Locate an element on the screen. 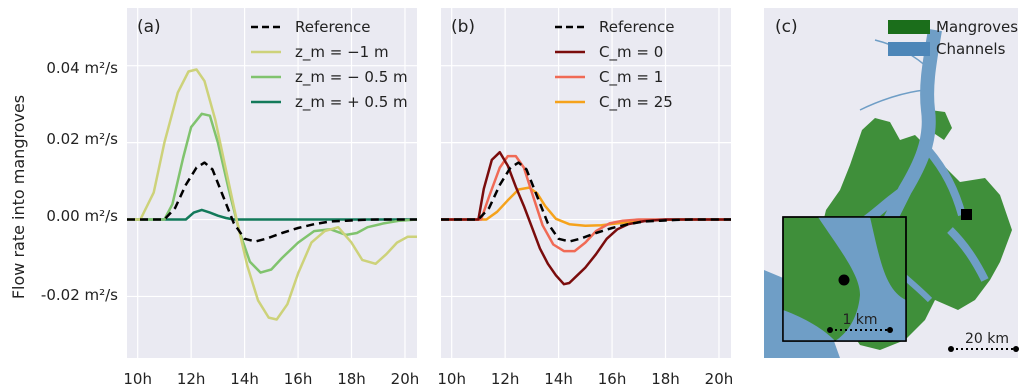 The width and height of the screenshot is (1022, 386). panel-b-legend: Reference C_m = 0 C_m = 1 C_m = 25 is located at coordinates (615, 65).